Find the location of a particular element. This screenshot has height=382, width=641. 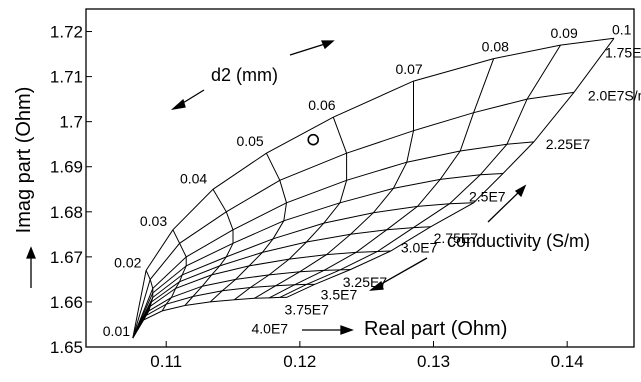

d2-value-label: 0.1 is located at coordinates (622, 29).